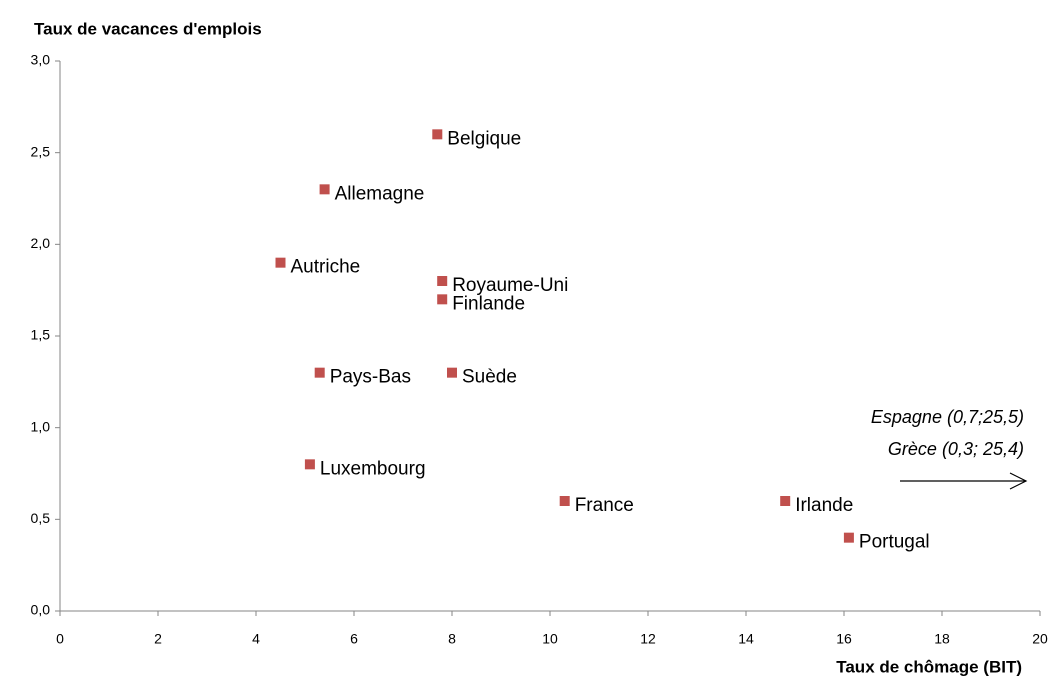 The width and height of the screenshot is (1052, 687). I want to click on point-label: Royaume-Uni, so click(510, 285).